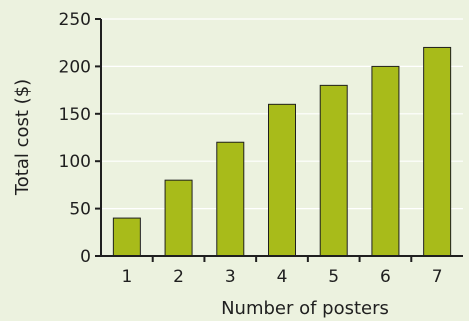  Describe the element at coordinates (75, 138) in the screenshot. I see `y-tick-labels: 0 50 100 150 200 250` at that location.